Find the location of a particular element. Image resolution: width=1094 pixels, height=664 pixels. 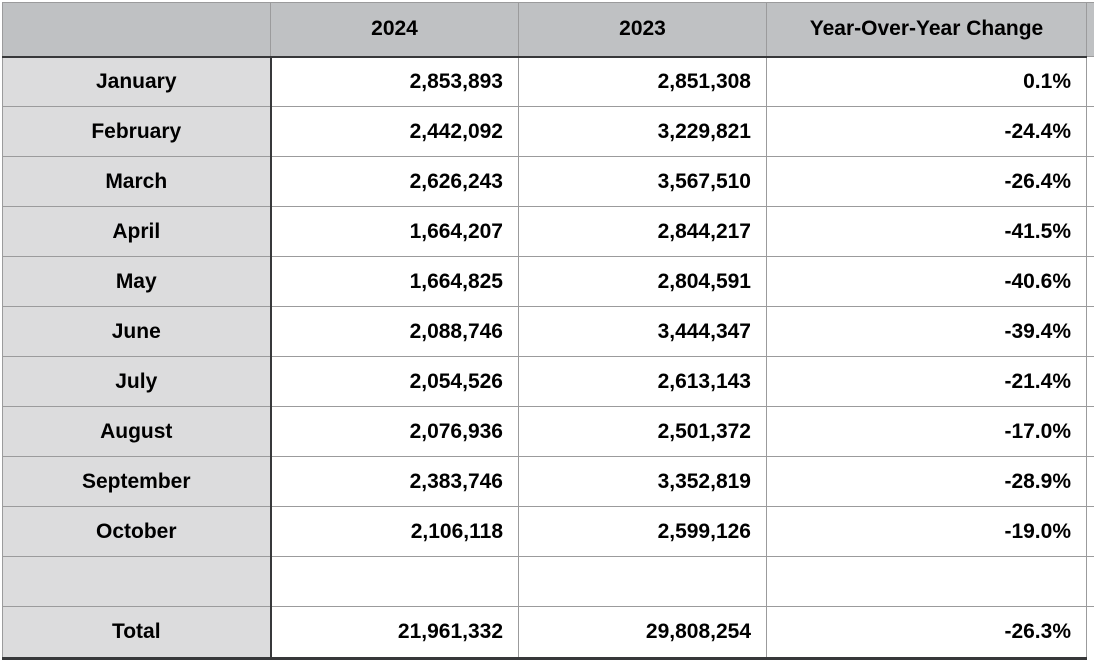

table-row: October 2,106,118 2,599,126 -19.0% is located at coordinates (548, 531).